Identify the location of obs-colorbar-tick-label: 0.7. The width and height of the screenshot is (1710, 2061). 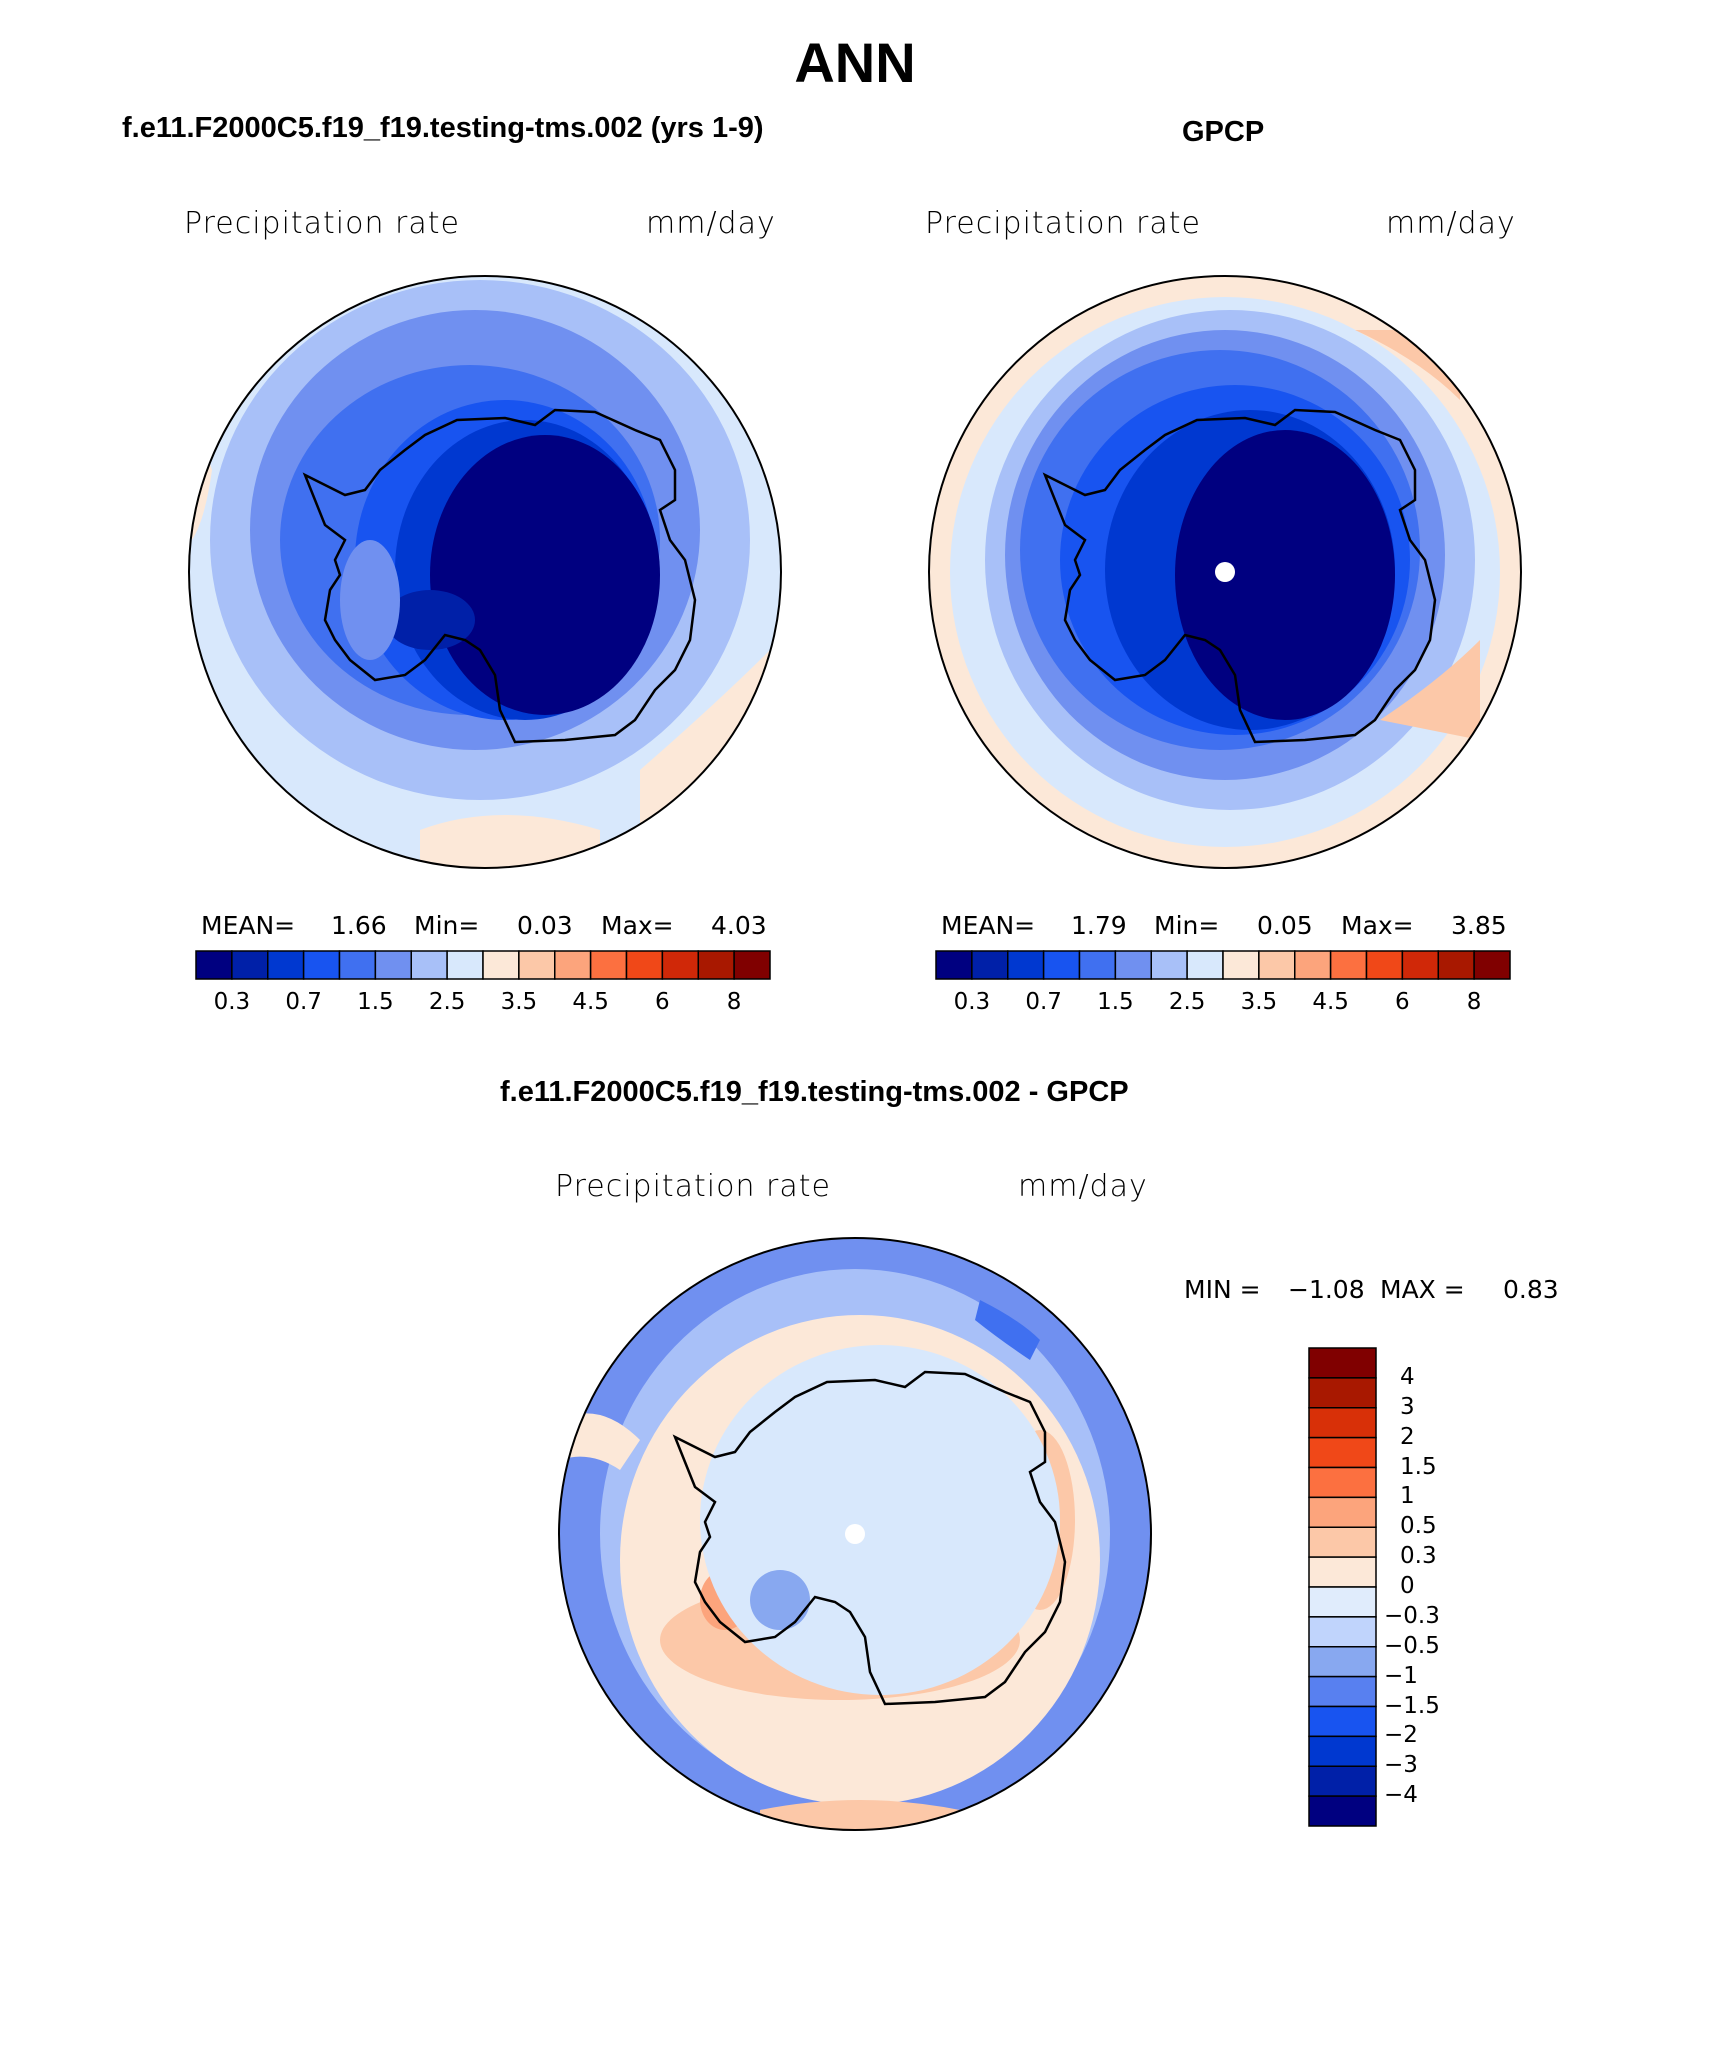
(1043, 1002).